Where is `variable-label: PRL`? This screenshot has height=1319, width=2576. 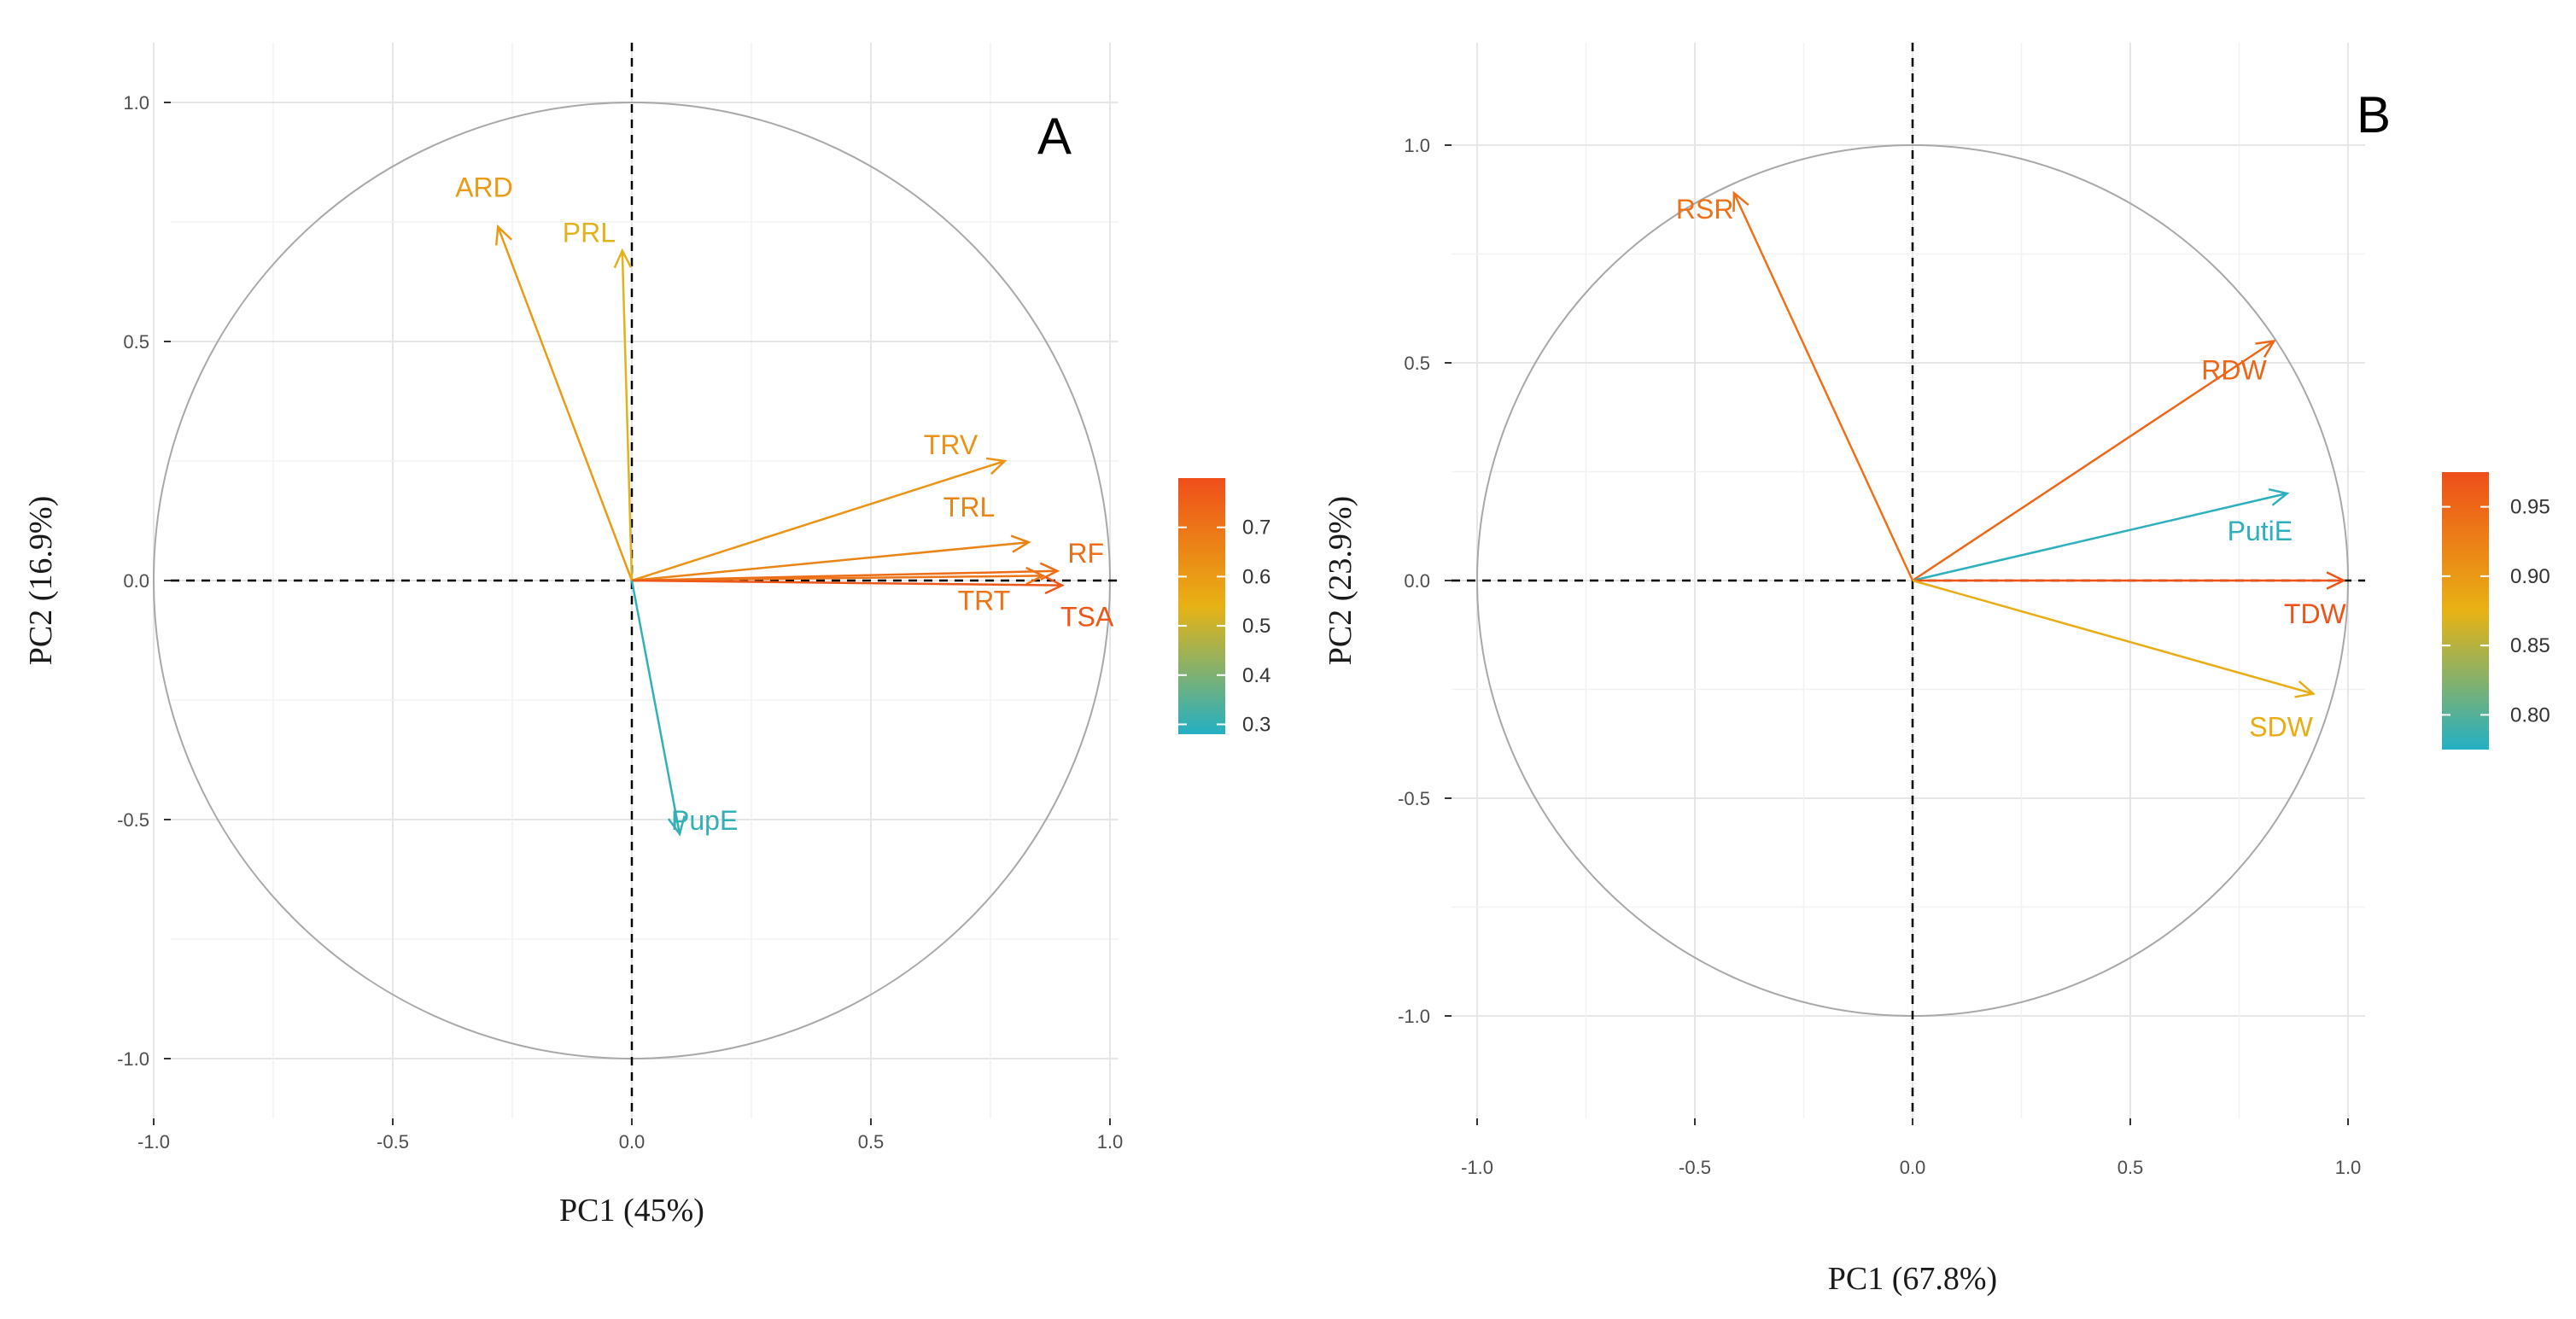
variable-label: PRL is located at coordinates (589, 233).